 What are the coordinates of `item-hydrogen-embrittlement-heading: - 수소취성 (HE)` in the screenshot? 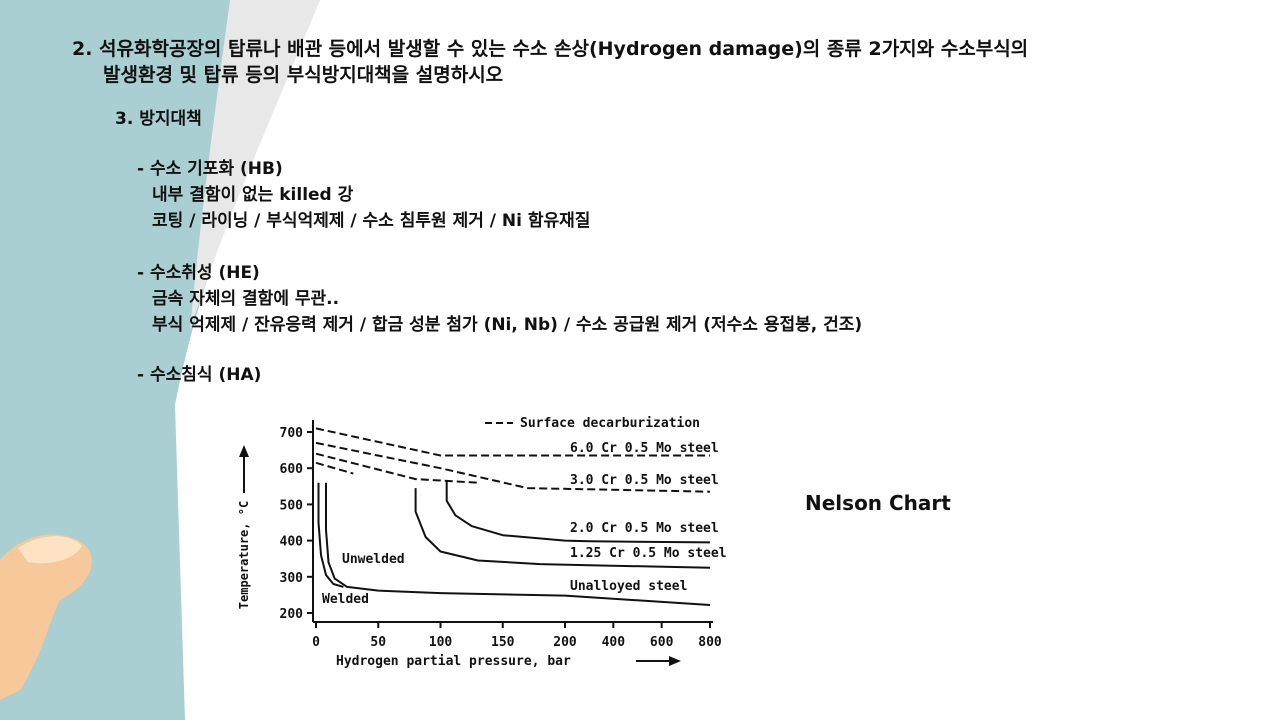 It's located at (198, 273).